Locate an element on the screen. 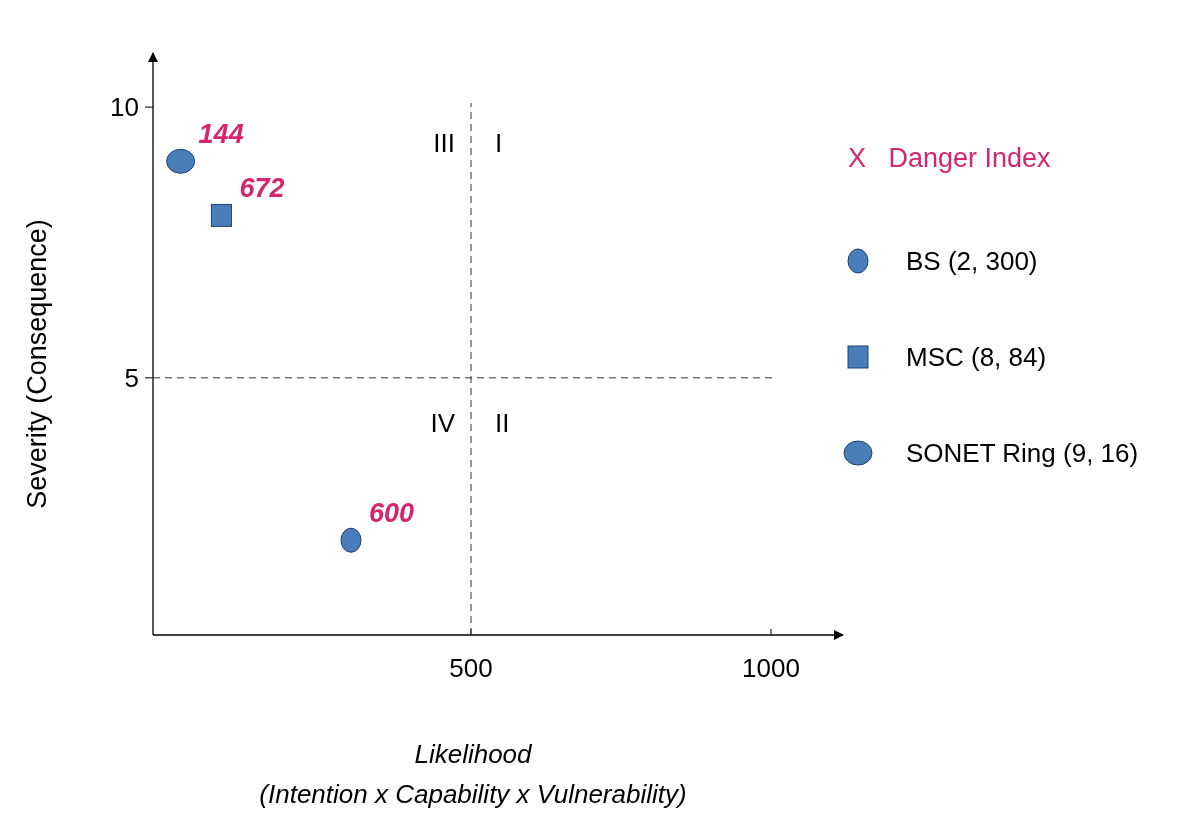 Image resolution: width=1196 pixels, height=819 pixels. annotation: IV is located at coordinates (443, 422).